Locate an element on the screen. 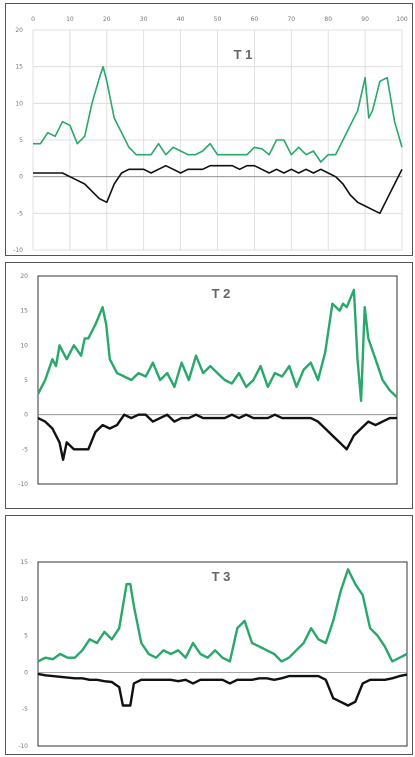  x-tick-label: 80 is located at coordinates (328, 19).